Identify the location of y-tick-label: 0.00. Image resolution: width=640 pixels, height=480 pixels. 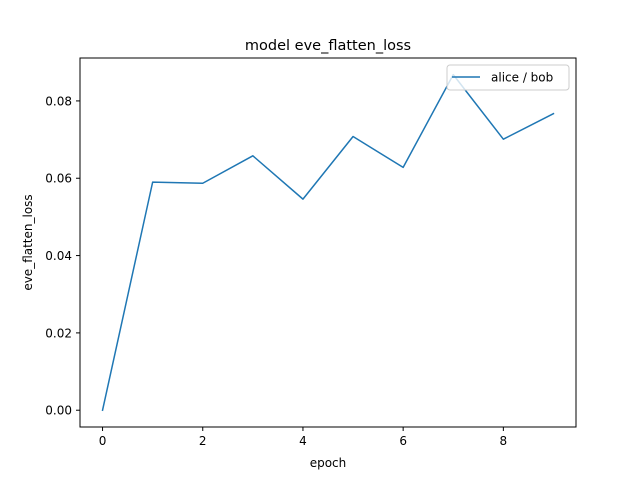
(58, 411).